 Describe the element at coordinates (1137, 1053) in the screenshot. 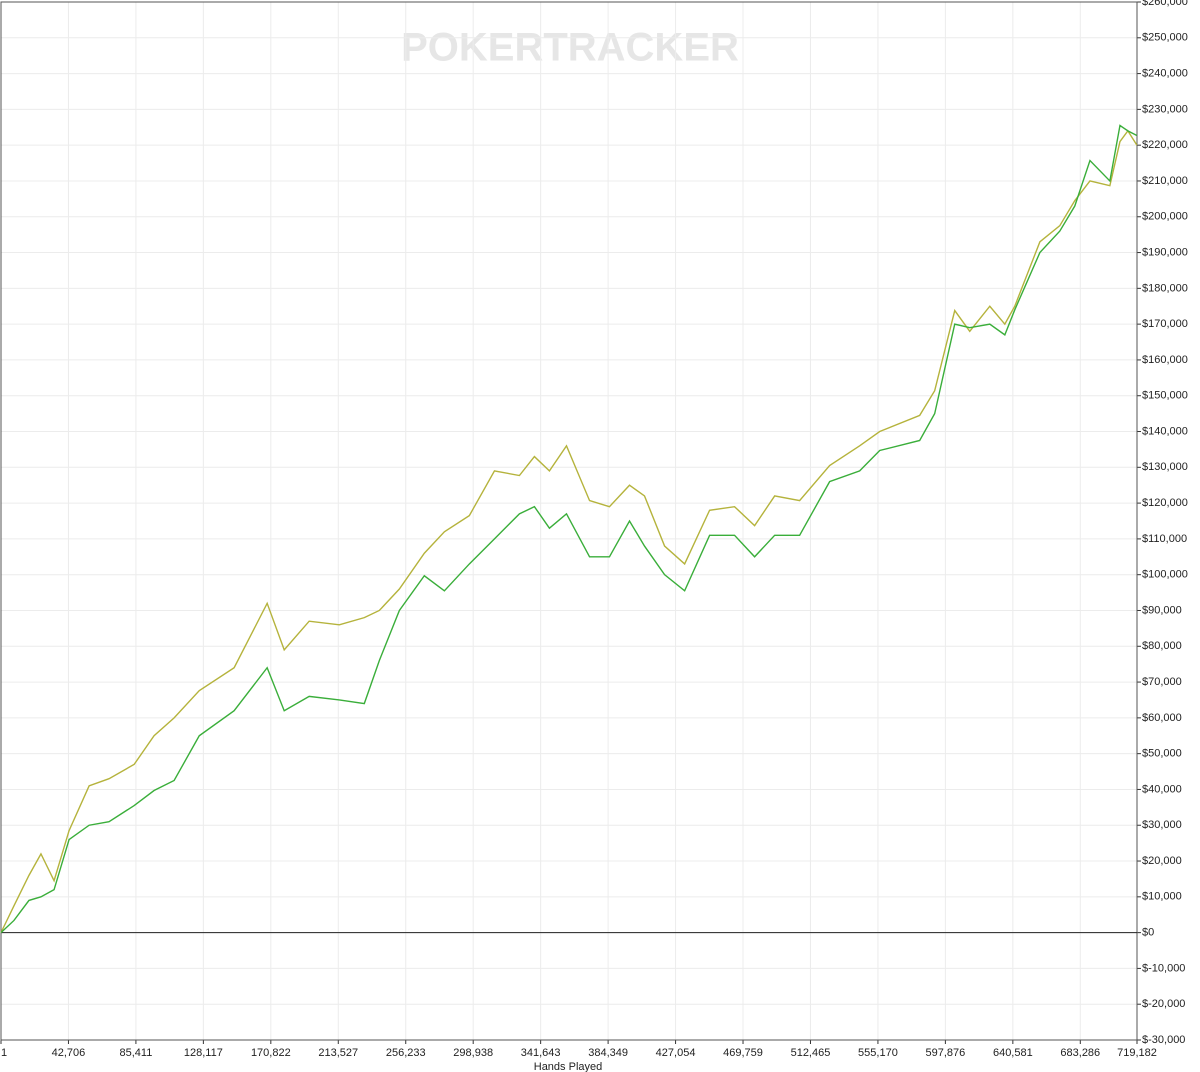

I see `x-tick-label: 719,182` at that location.